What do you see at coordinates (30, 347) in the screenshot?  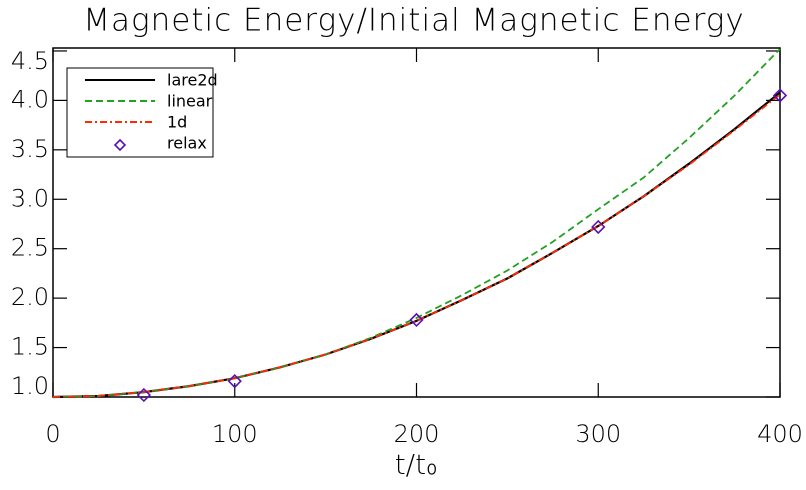 I see `y-tick-label: 1.5` at bounding box center [30, 347].